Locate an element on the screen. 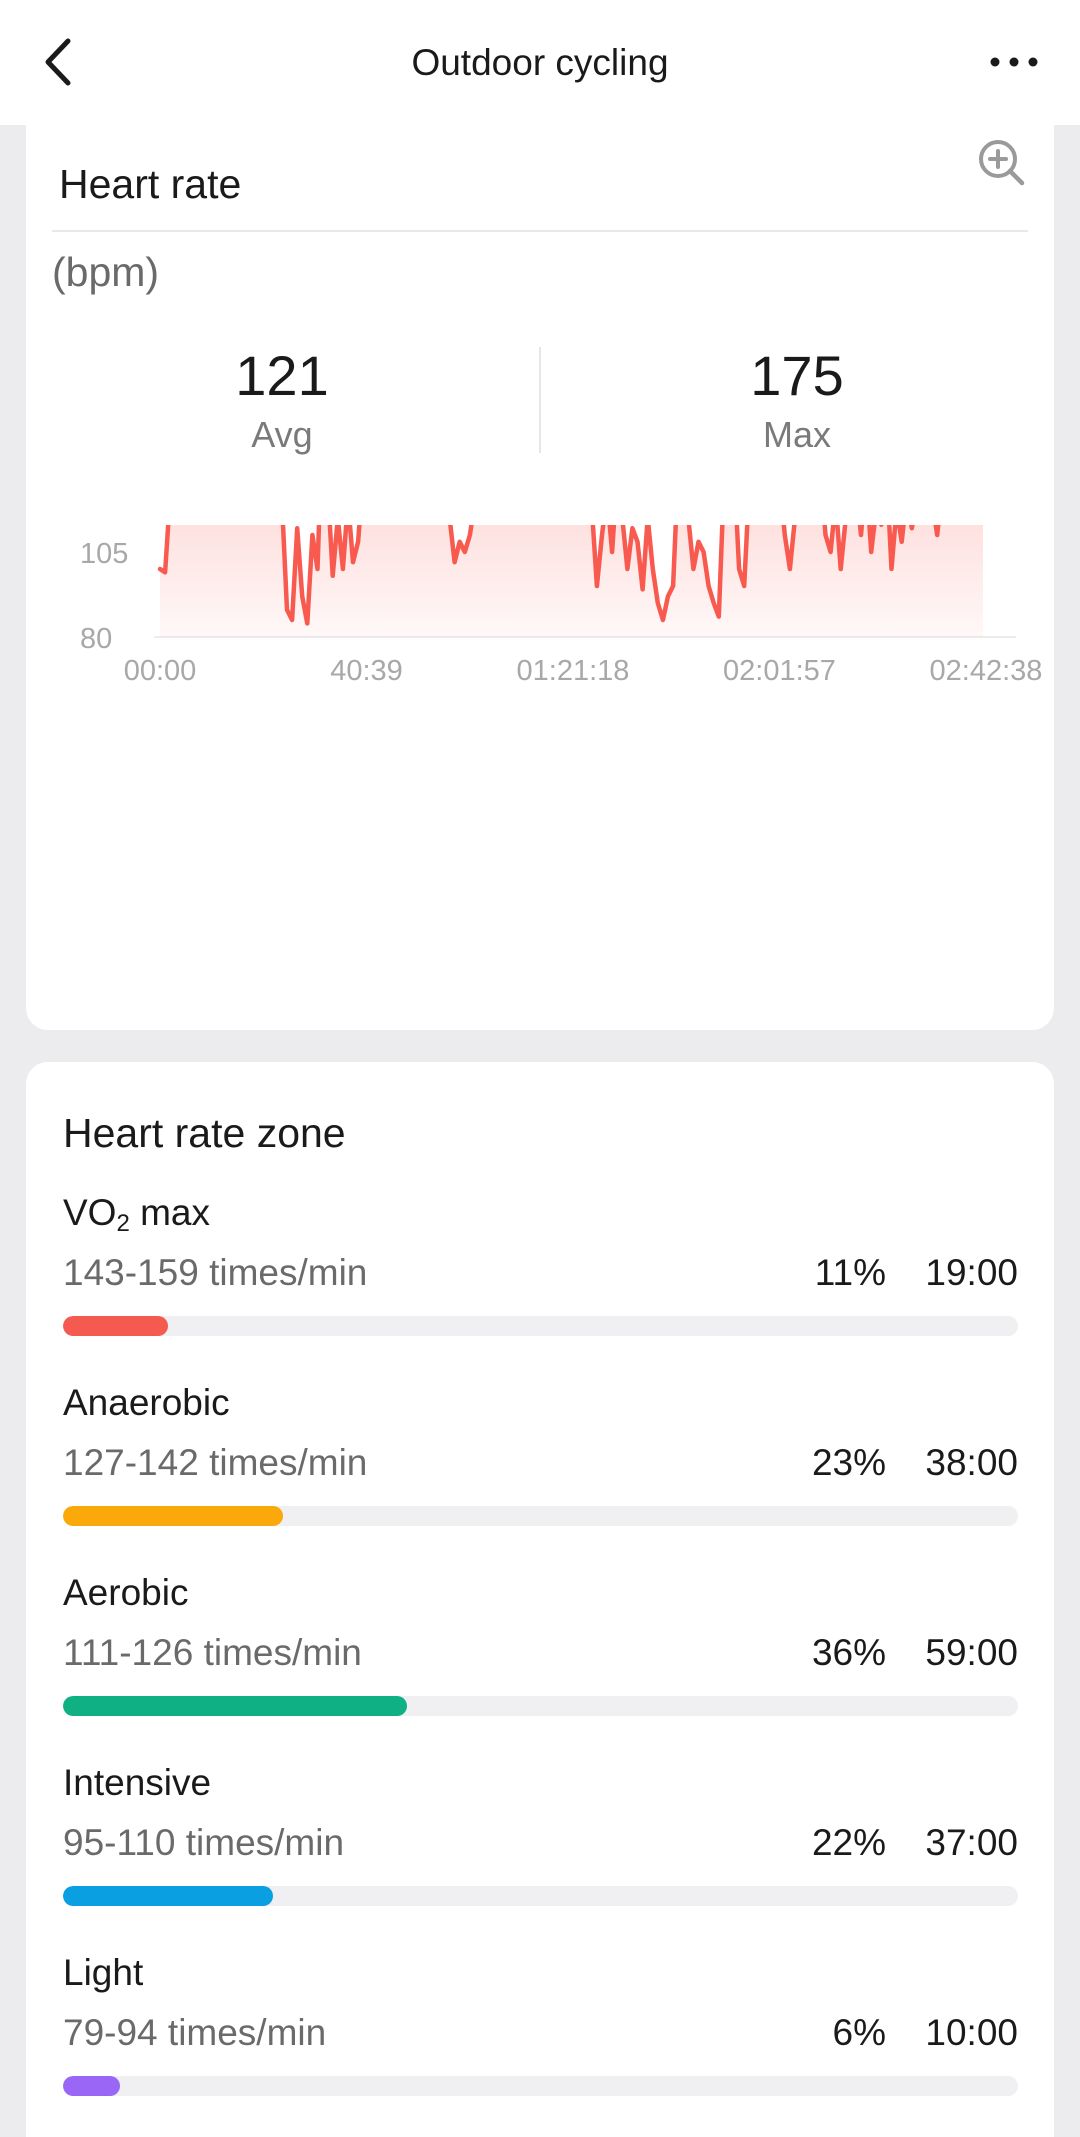 Image resolution: width=1080 pixels, height=2137 pixels. zone-range: 111-126 times/min is located at coordinates (212, 1652).